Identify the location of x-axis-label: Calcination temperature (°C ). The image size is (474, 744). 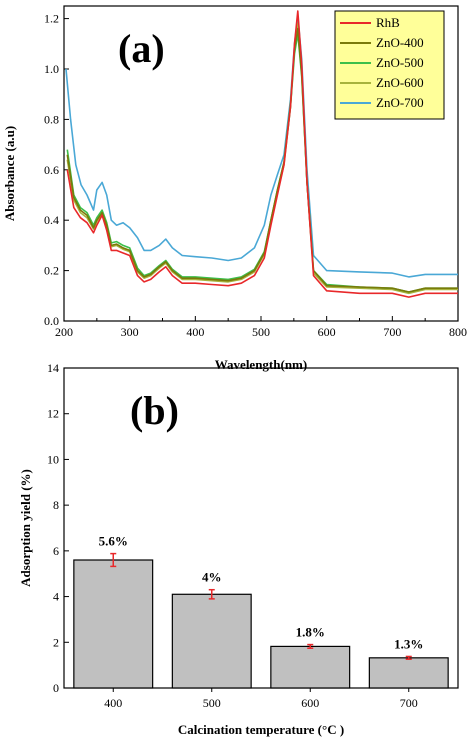
(261, 729).